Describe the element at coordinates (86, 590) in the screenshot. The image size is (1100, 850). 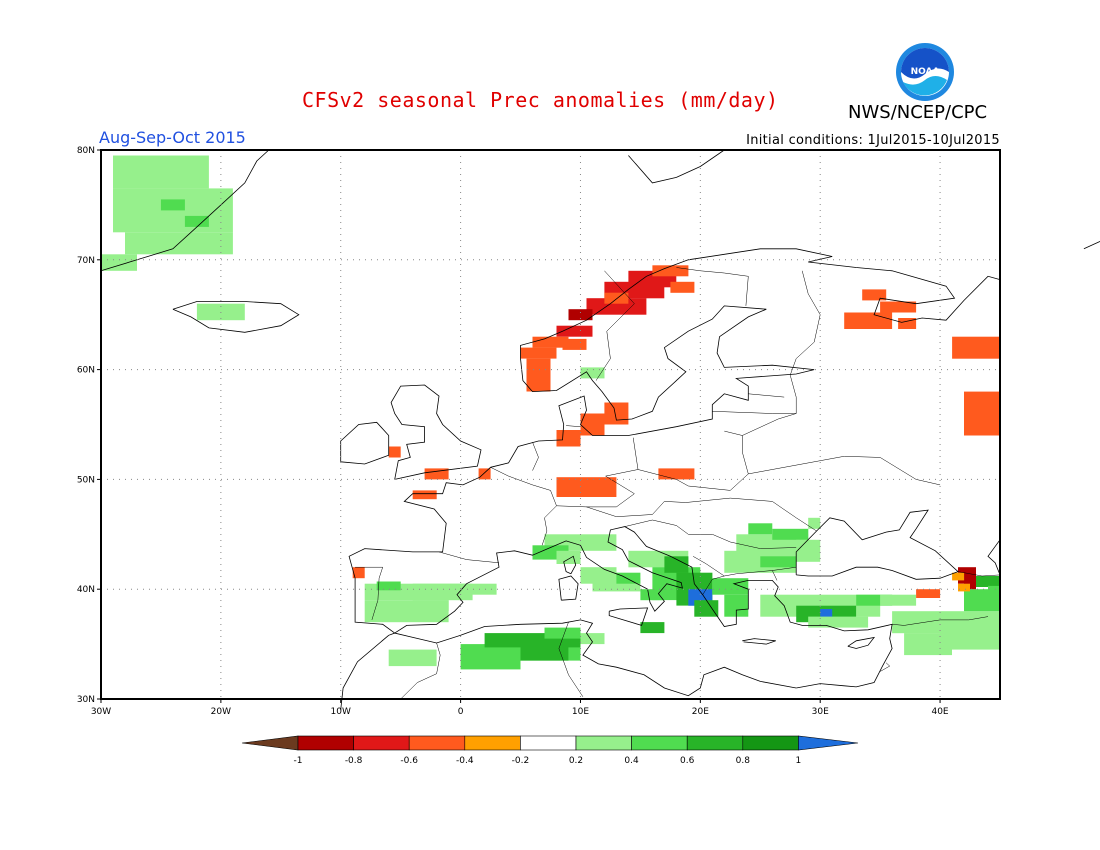
I see `lat-label: 40N` at that location.